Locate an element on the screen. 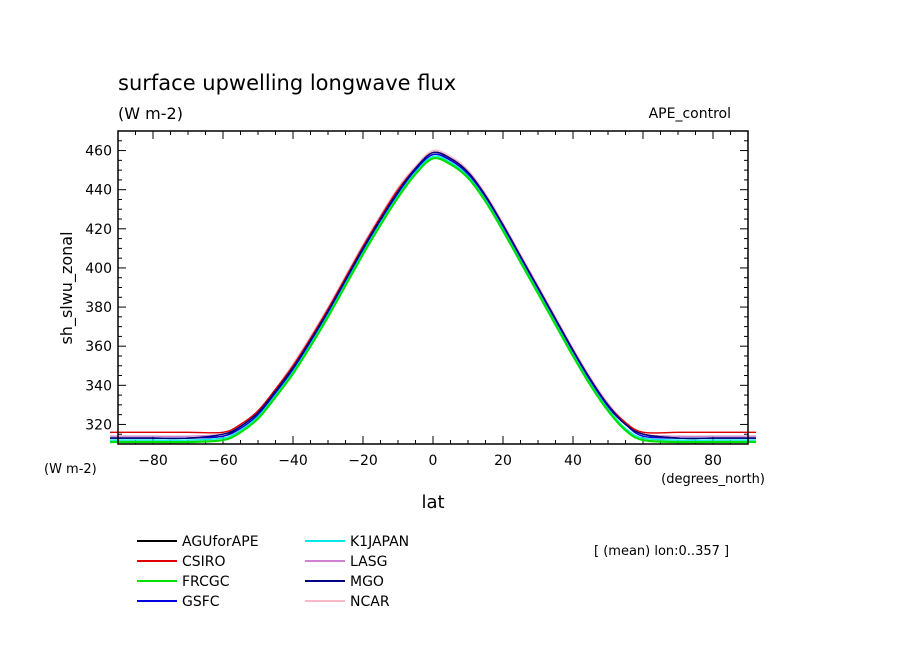 This screenshot has height=654, width=904. legend-label: GSFC is located at coordinates (201, 602).